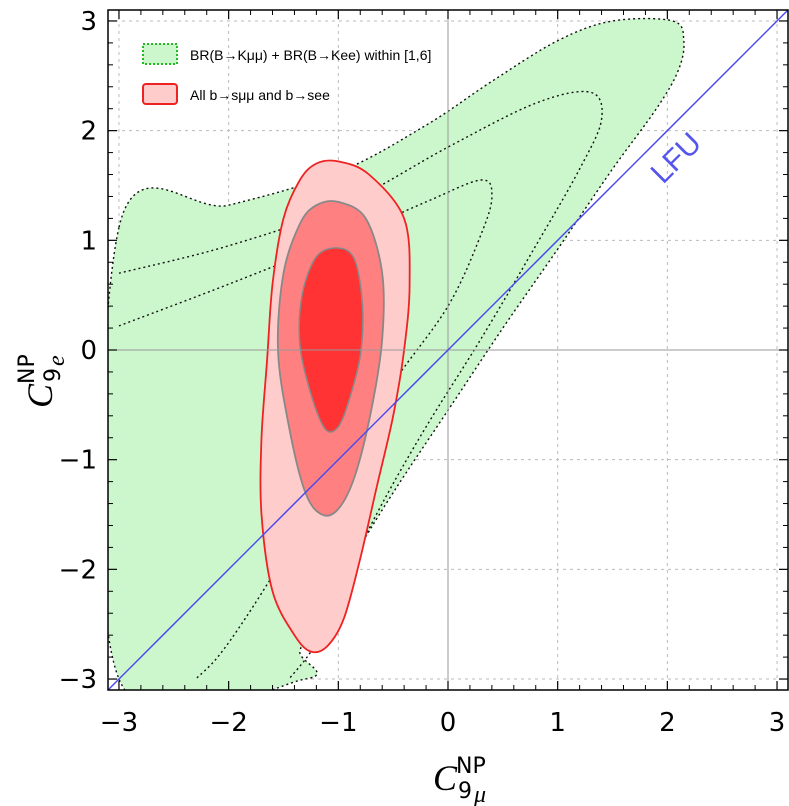 The height and width of the screenshot is (806, 789). What do you see at coordinates (160, 94) in the screenshot?
I see `legend-swatch-red` at bounding box center [160, 94].